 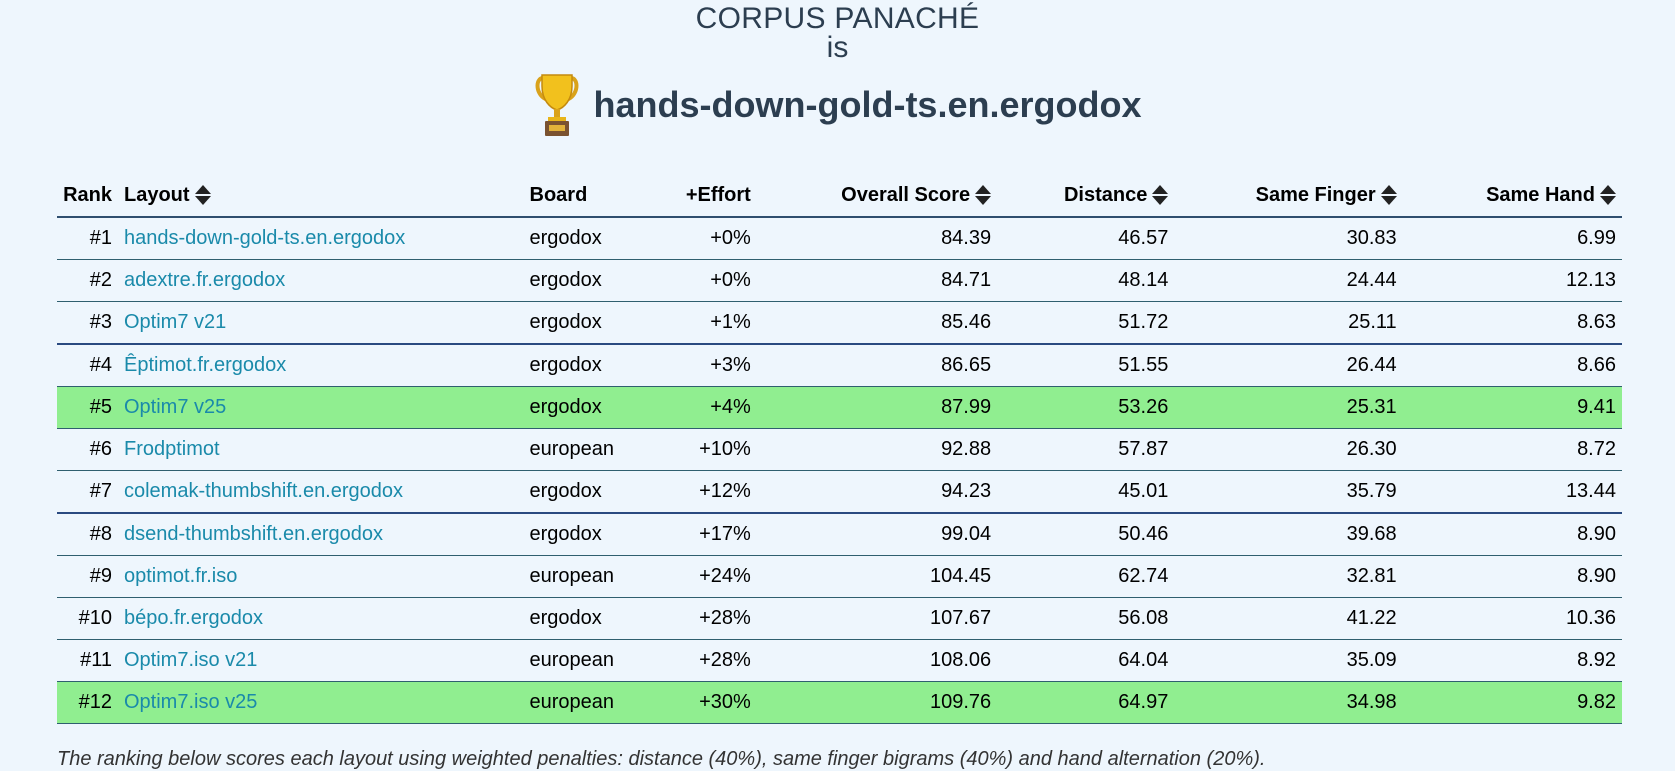 What do you see at coordinates (87, 702) in the screenshot?
I see `rank-cell: #12` at bounding box center [87, 702].